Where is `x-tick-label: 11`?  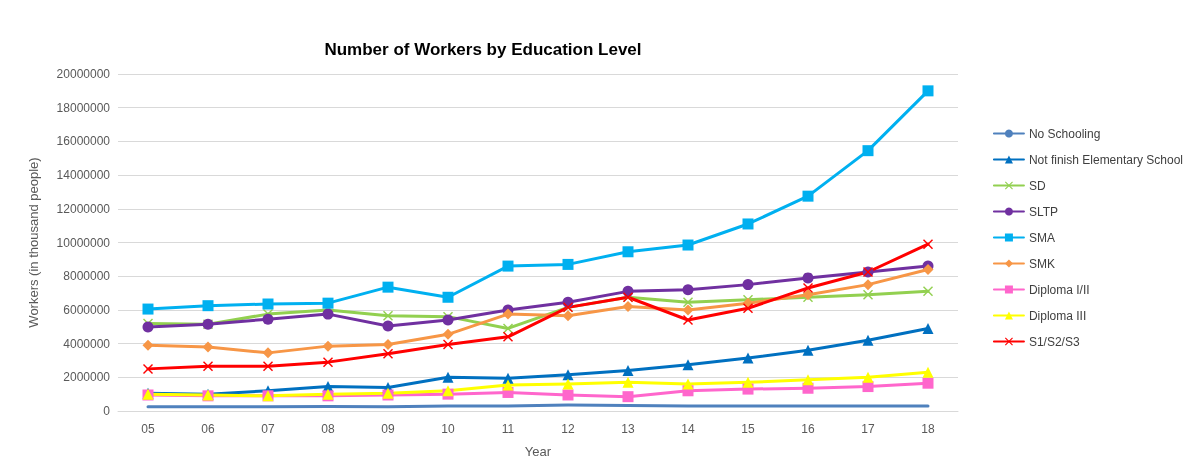
x-tick-label: 11 is located at coordinates (508, 429).